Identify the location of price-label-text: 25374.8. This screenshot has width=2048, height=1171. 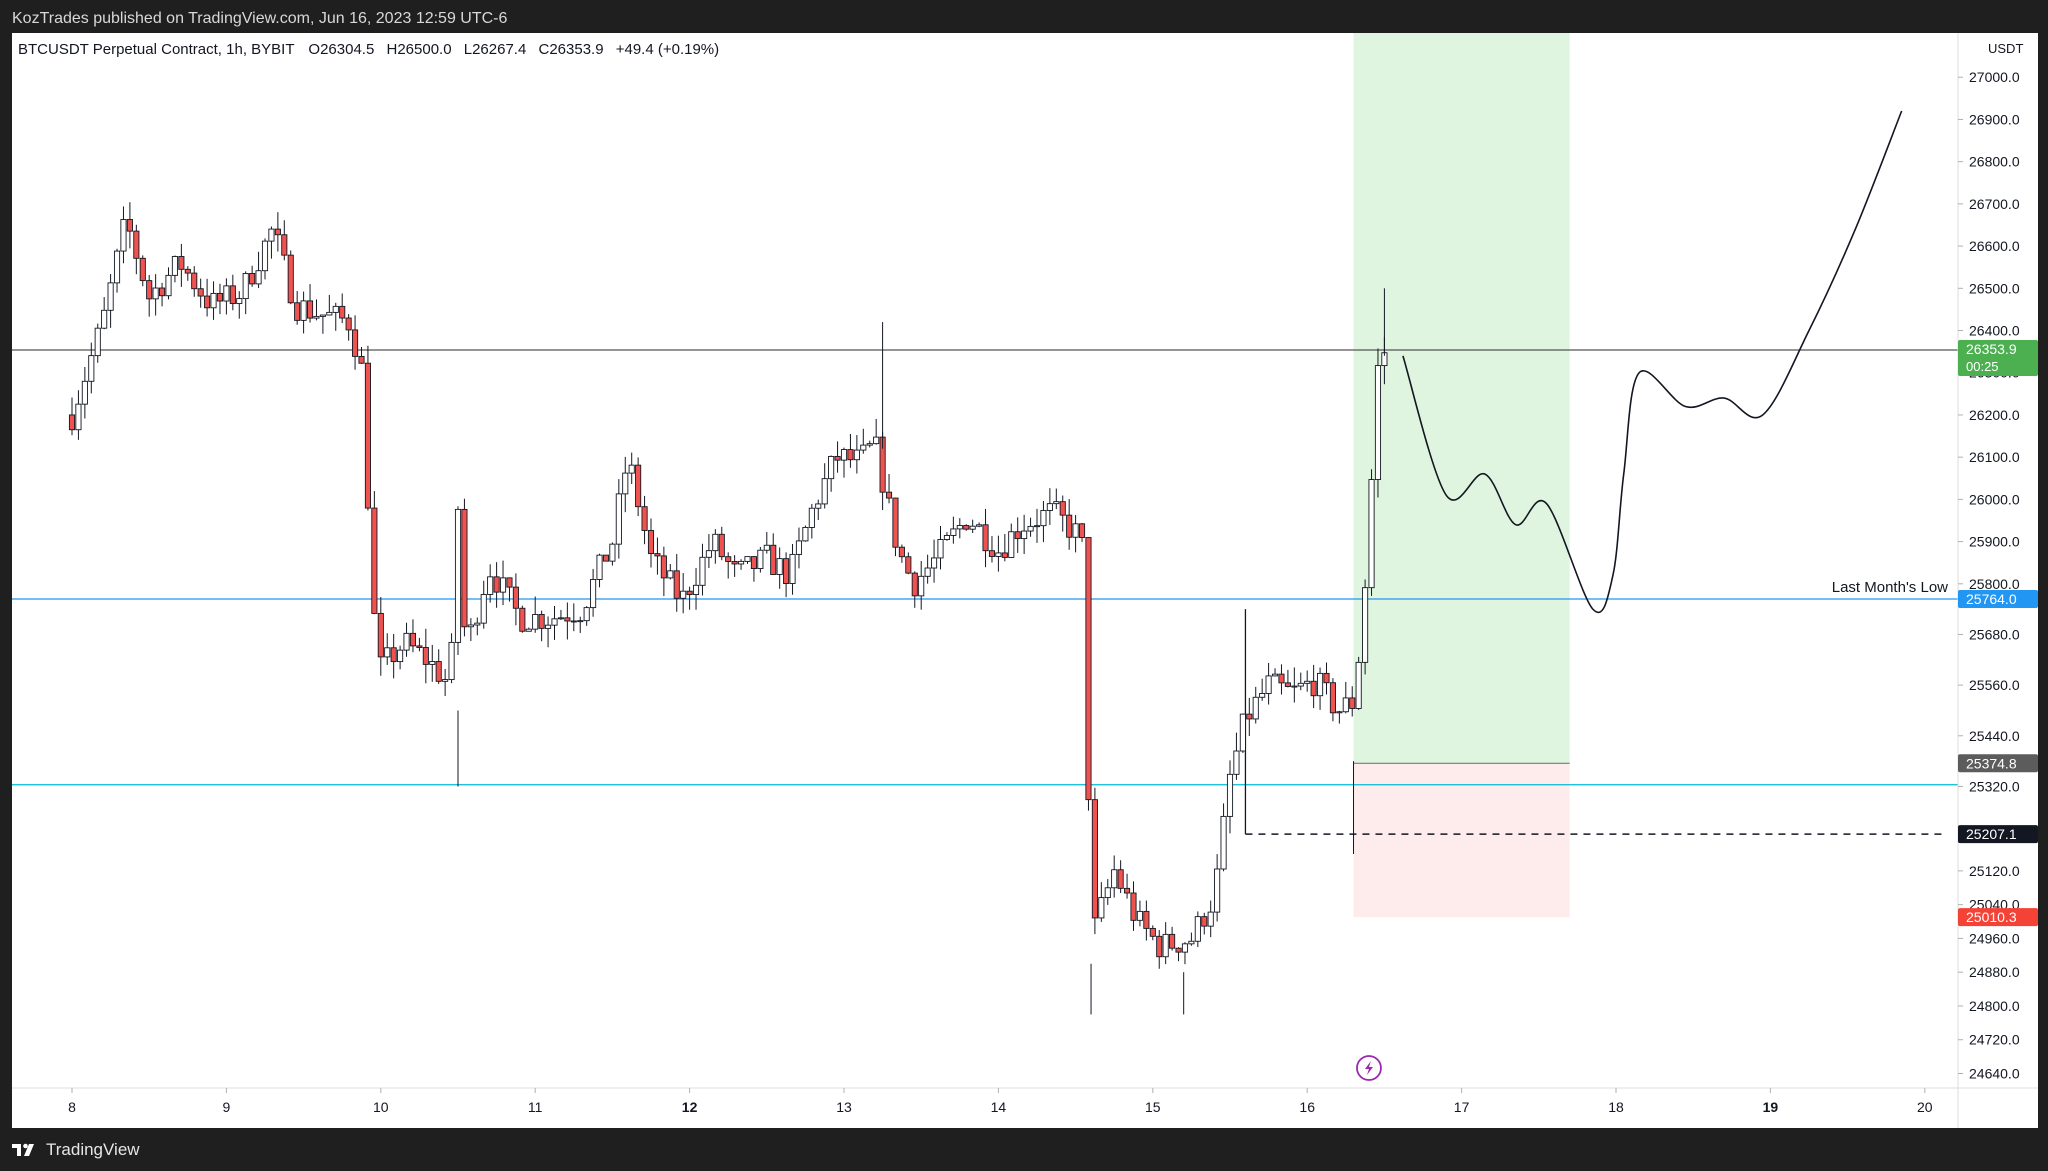
(1991, 763).